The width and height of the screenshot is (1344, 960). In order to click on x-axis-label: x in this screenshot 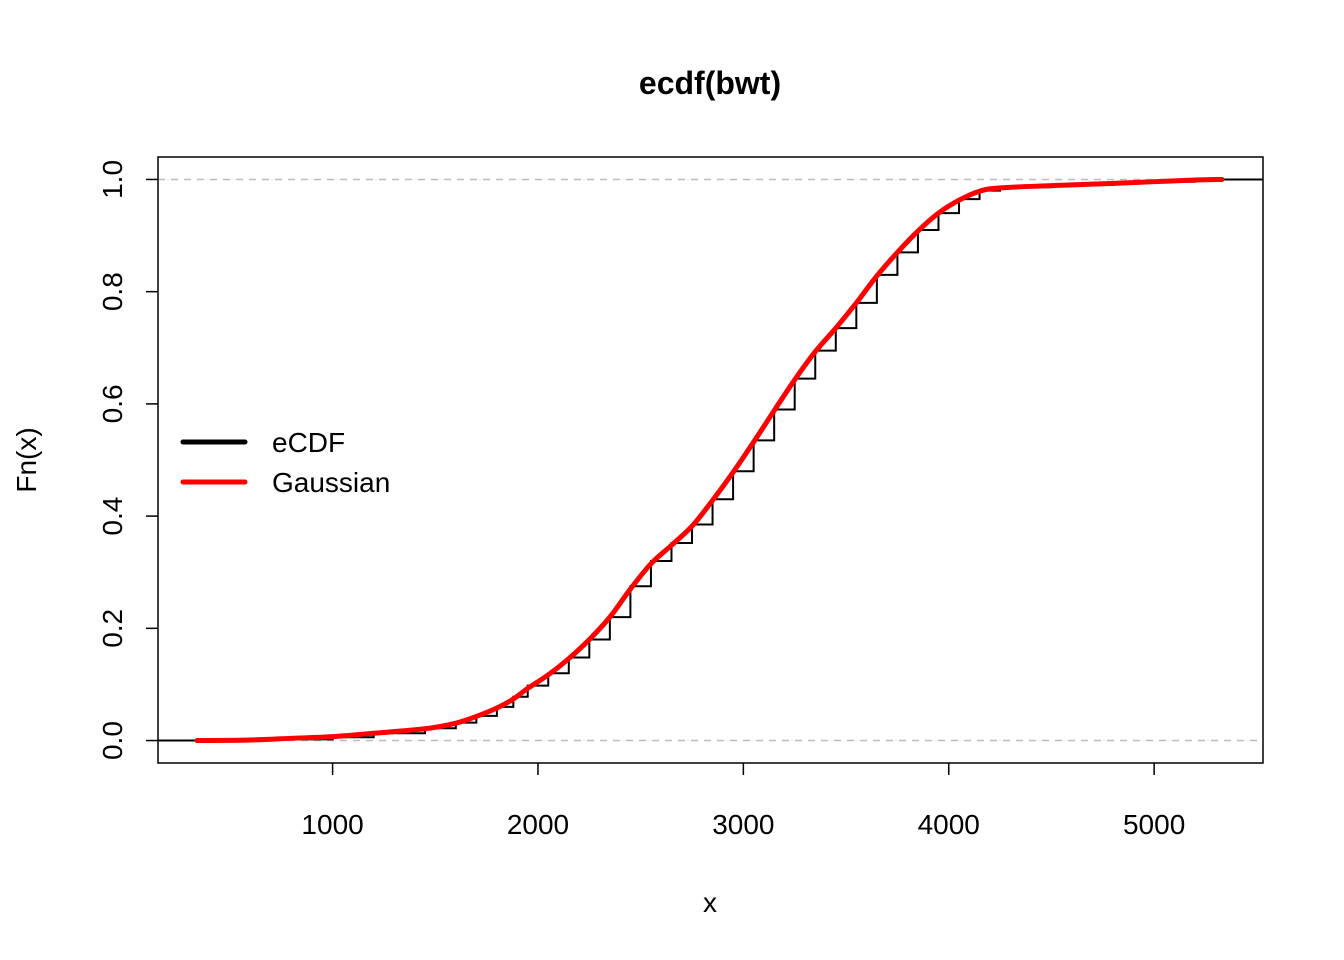, I will do `click(710, 902)`.